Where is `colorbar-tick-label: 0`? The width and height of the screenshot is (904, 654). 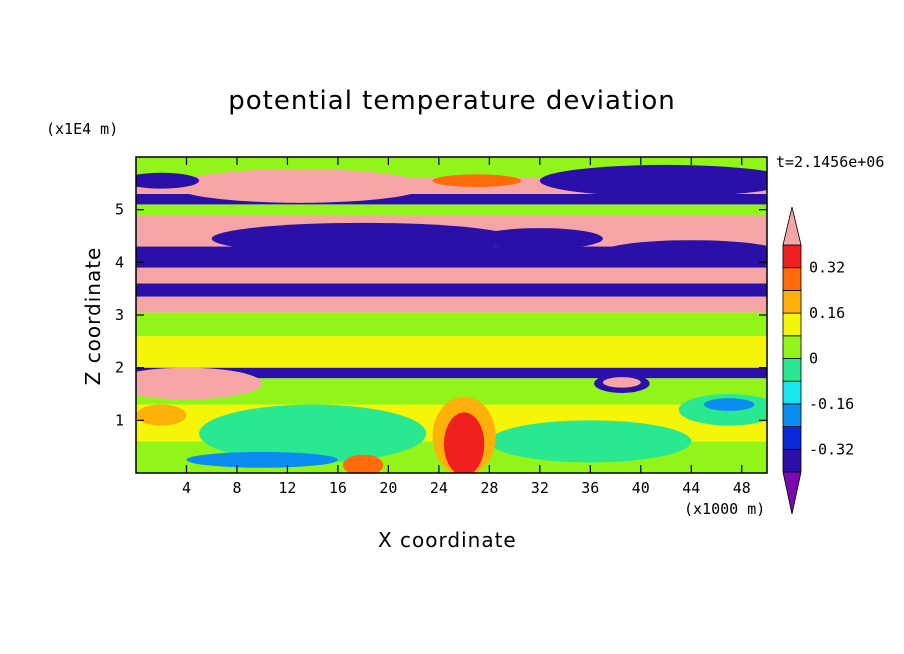
colorbar-tick-label: 0 is located at coordinates (813, 359).